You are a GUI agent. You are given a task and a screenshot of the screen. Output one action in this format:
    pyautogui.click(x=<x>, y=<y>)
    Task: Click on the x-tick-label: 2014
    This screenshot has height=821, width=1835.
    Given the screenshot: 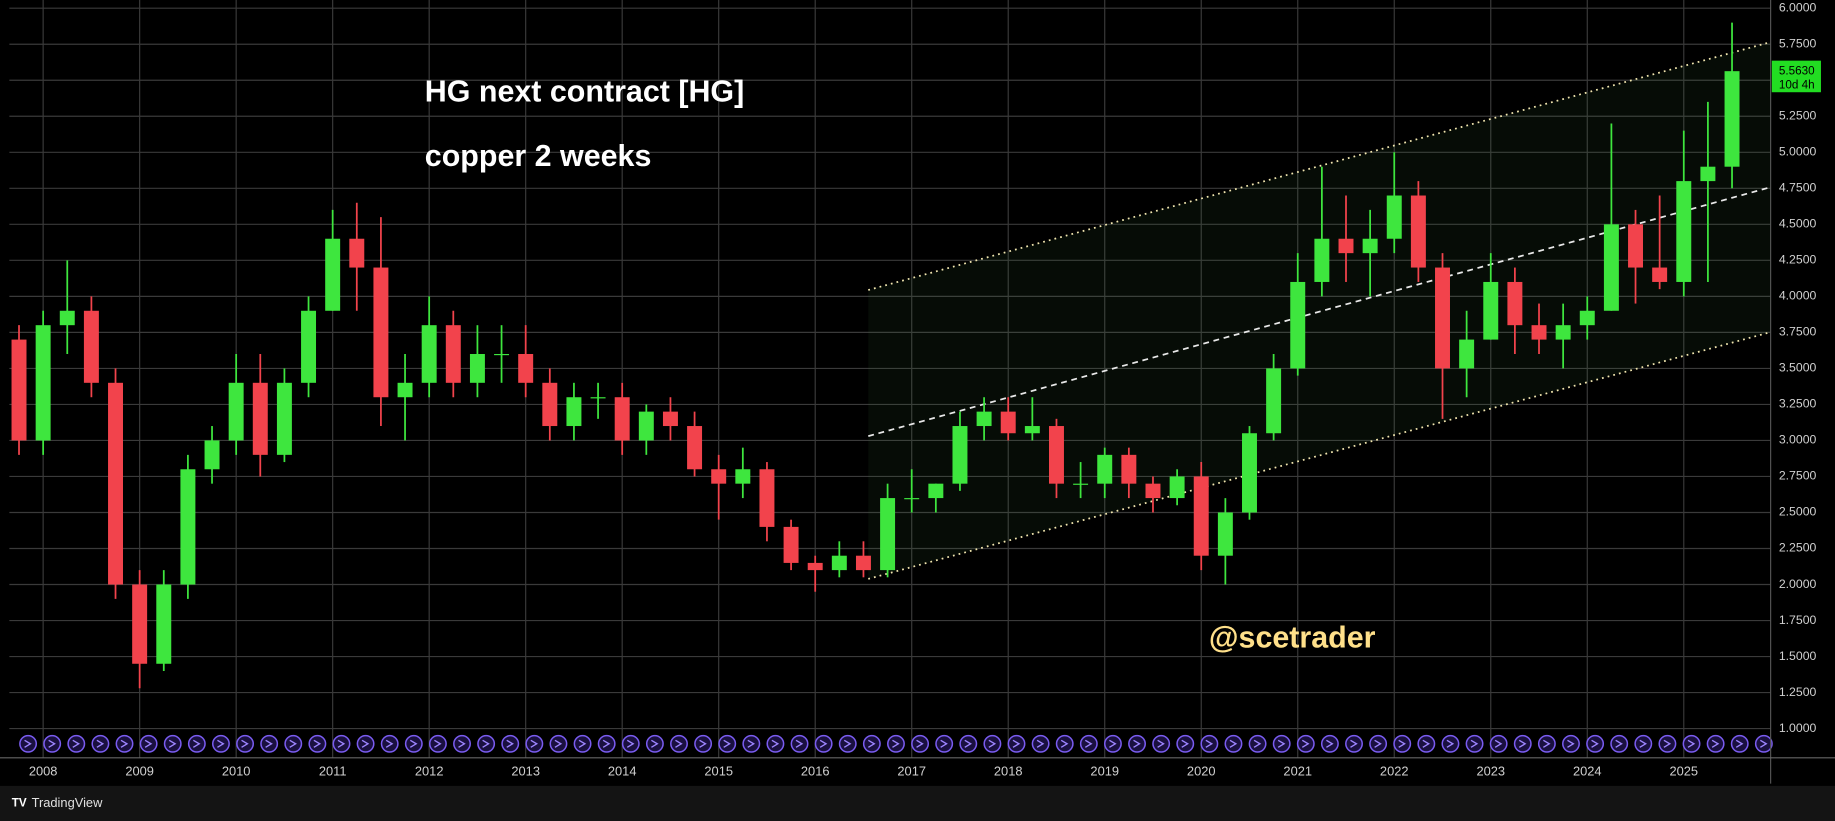 What is the action you would take?
    pyautogui.click(x=622, y=770)
    